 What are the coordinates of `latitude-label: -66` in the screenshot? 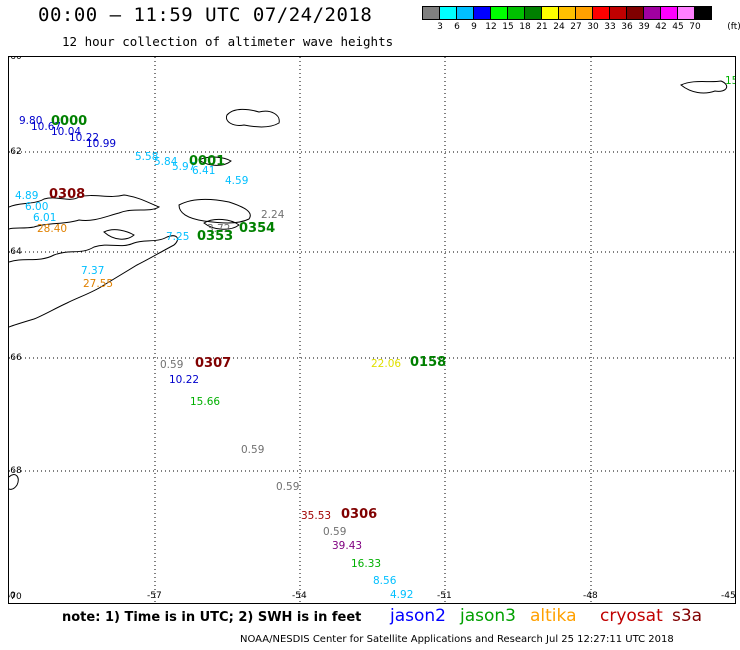 It's located at (15, 358).